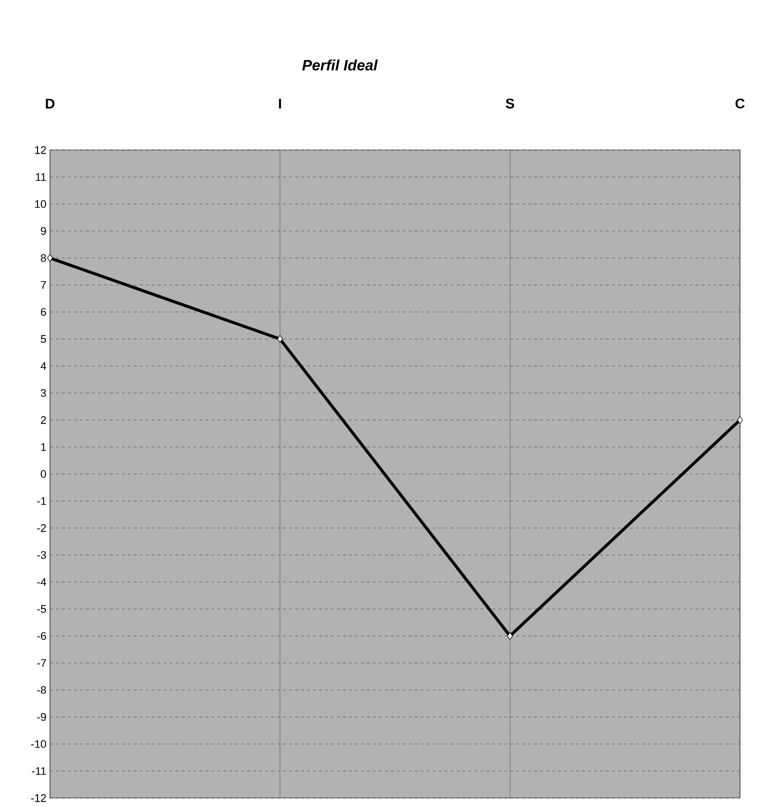 Image resolution: width=760 pixels, height=807 pixels. I want to click on y-tick-label: -3, so click(41, 555).